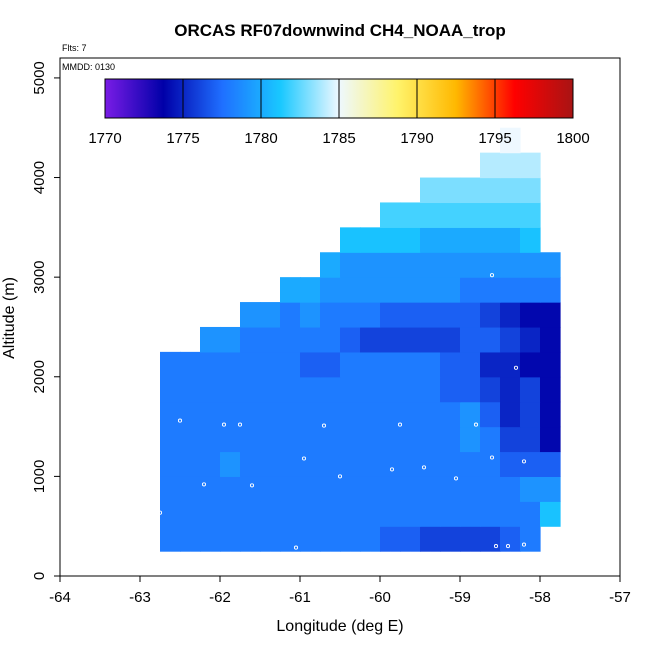 The width and height of the screenshot is (650, 650). What do you see at coordinates (39, 376) in the screenshot?
I see `y-tick-label: 2000` at bounding box center [39, 376].